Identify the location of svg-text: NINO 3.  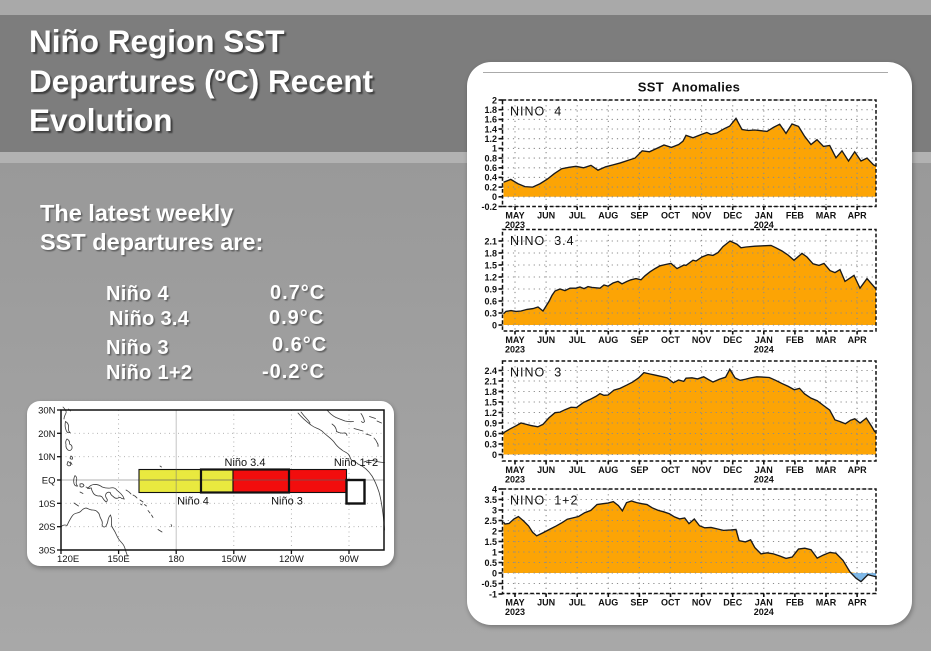
(536, 372).